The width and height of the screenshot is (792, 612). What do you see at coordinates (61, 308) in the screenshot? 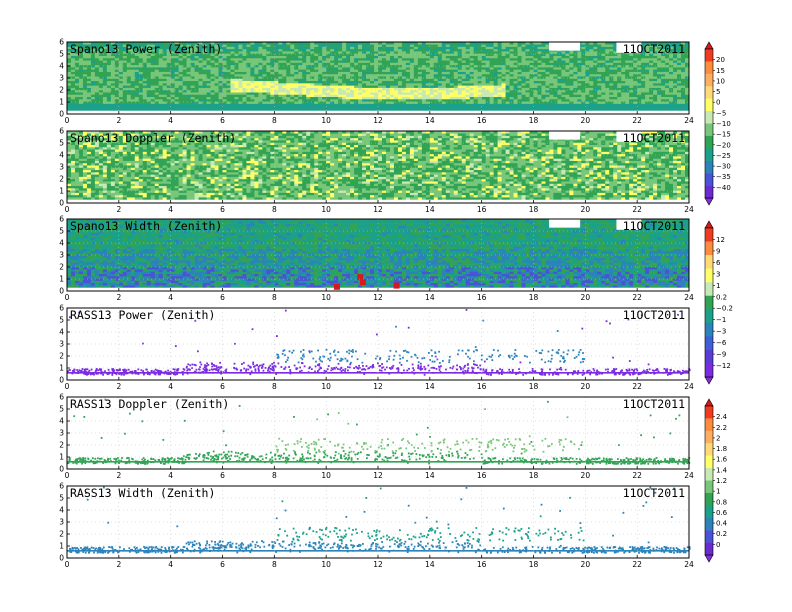
I see `y-tick-label: 6` at bounding box center [61, 308].